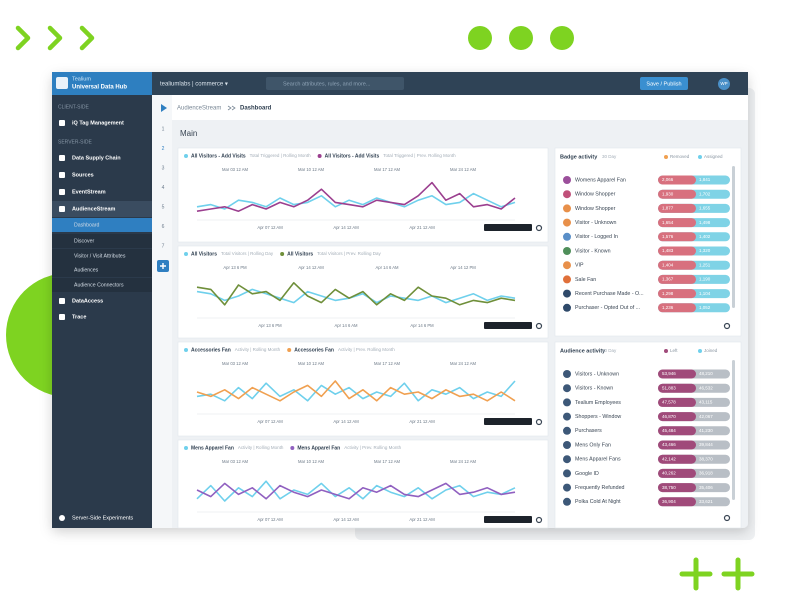  What do you see at coordinates (102, 518) in the screenshot?
I see `sidebar-footer: Server-Side Experiments` at bounding box center [102, 518].